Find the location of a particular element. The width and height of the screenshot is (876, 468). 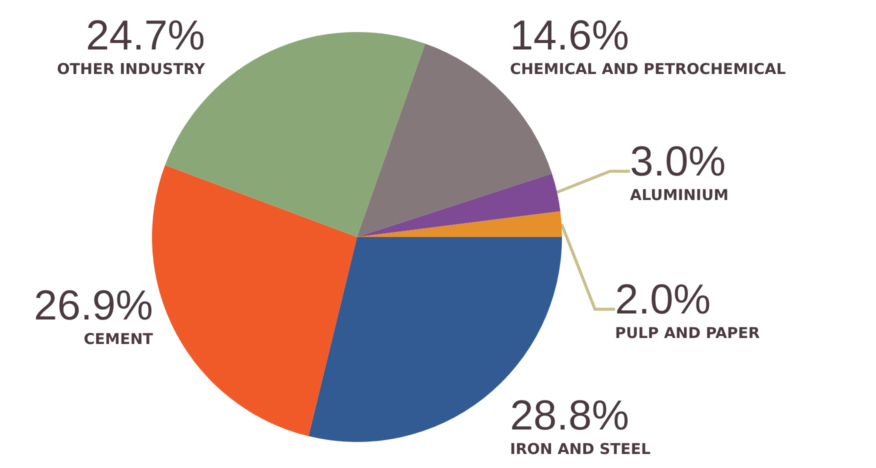

slice-label: IRON AND STEEL is located at coordinates (581, 449).